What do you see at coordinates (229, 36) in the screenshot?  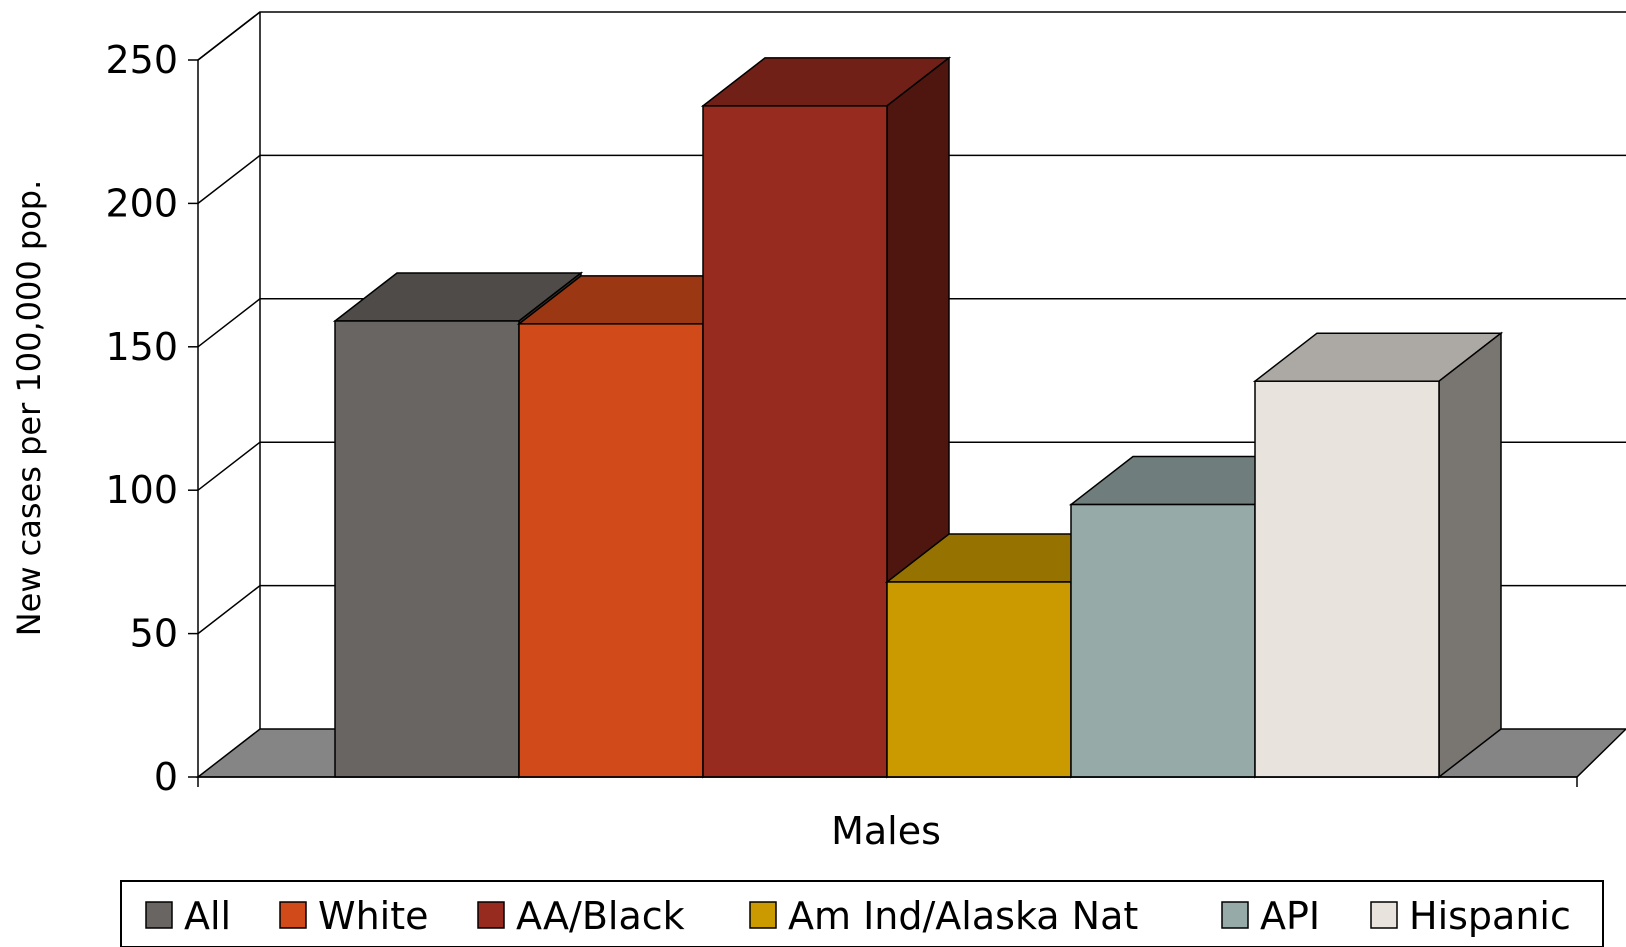 I see `y-axis-top-slant` at bounding box center [229, 36].